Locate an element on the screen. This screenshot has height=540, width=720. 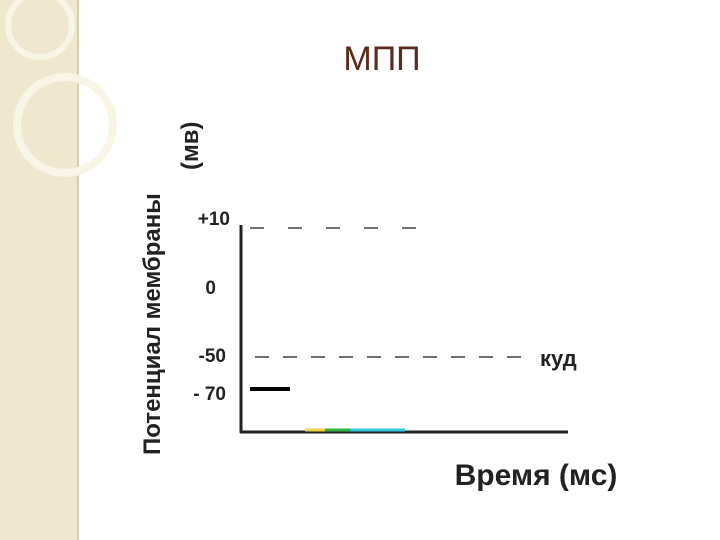
y-tick-label: -50 is located at coordinates (212, 356).